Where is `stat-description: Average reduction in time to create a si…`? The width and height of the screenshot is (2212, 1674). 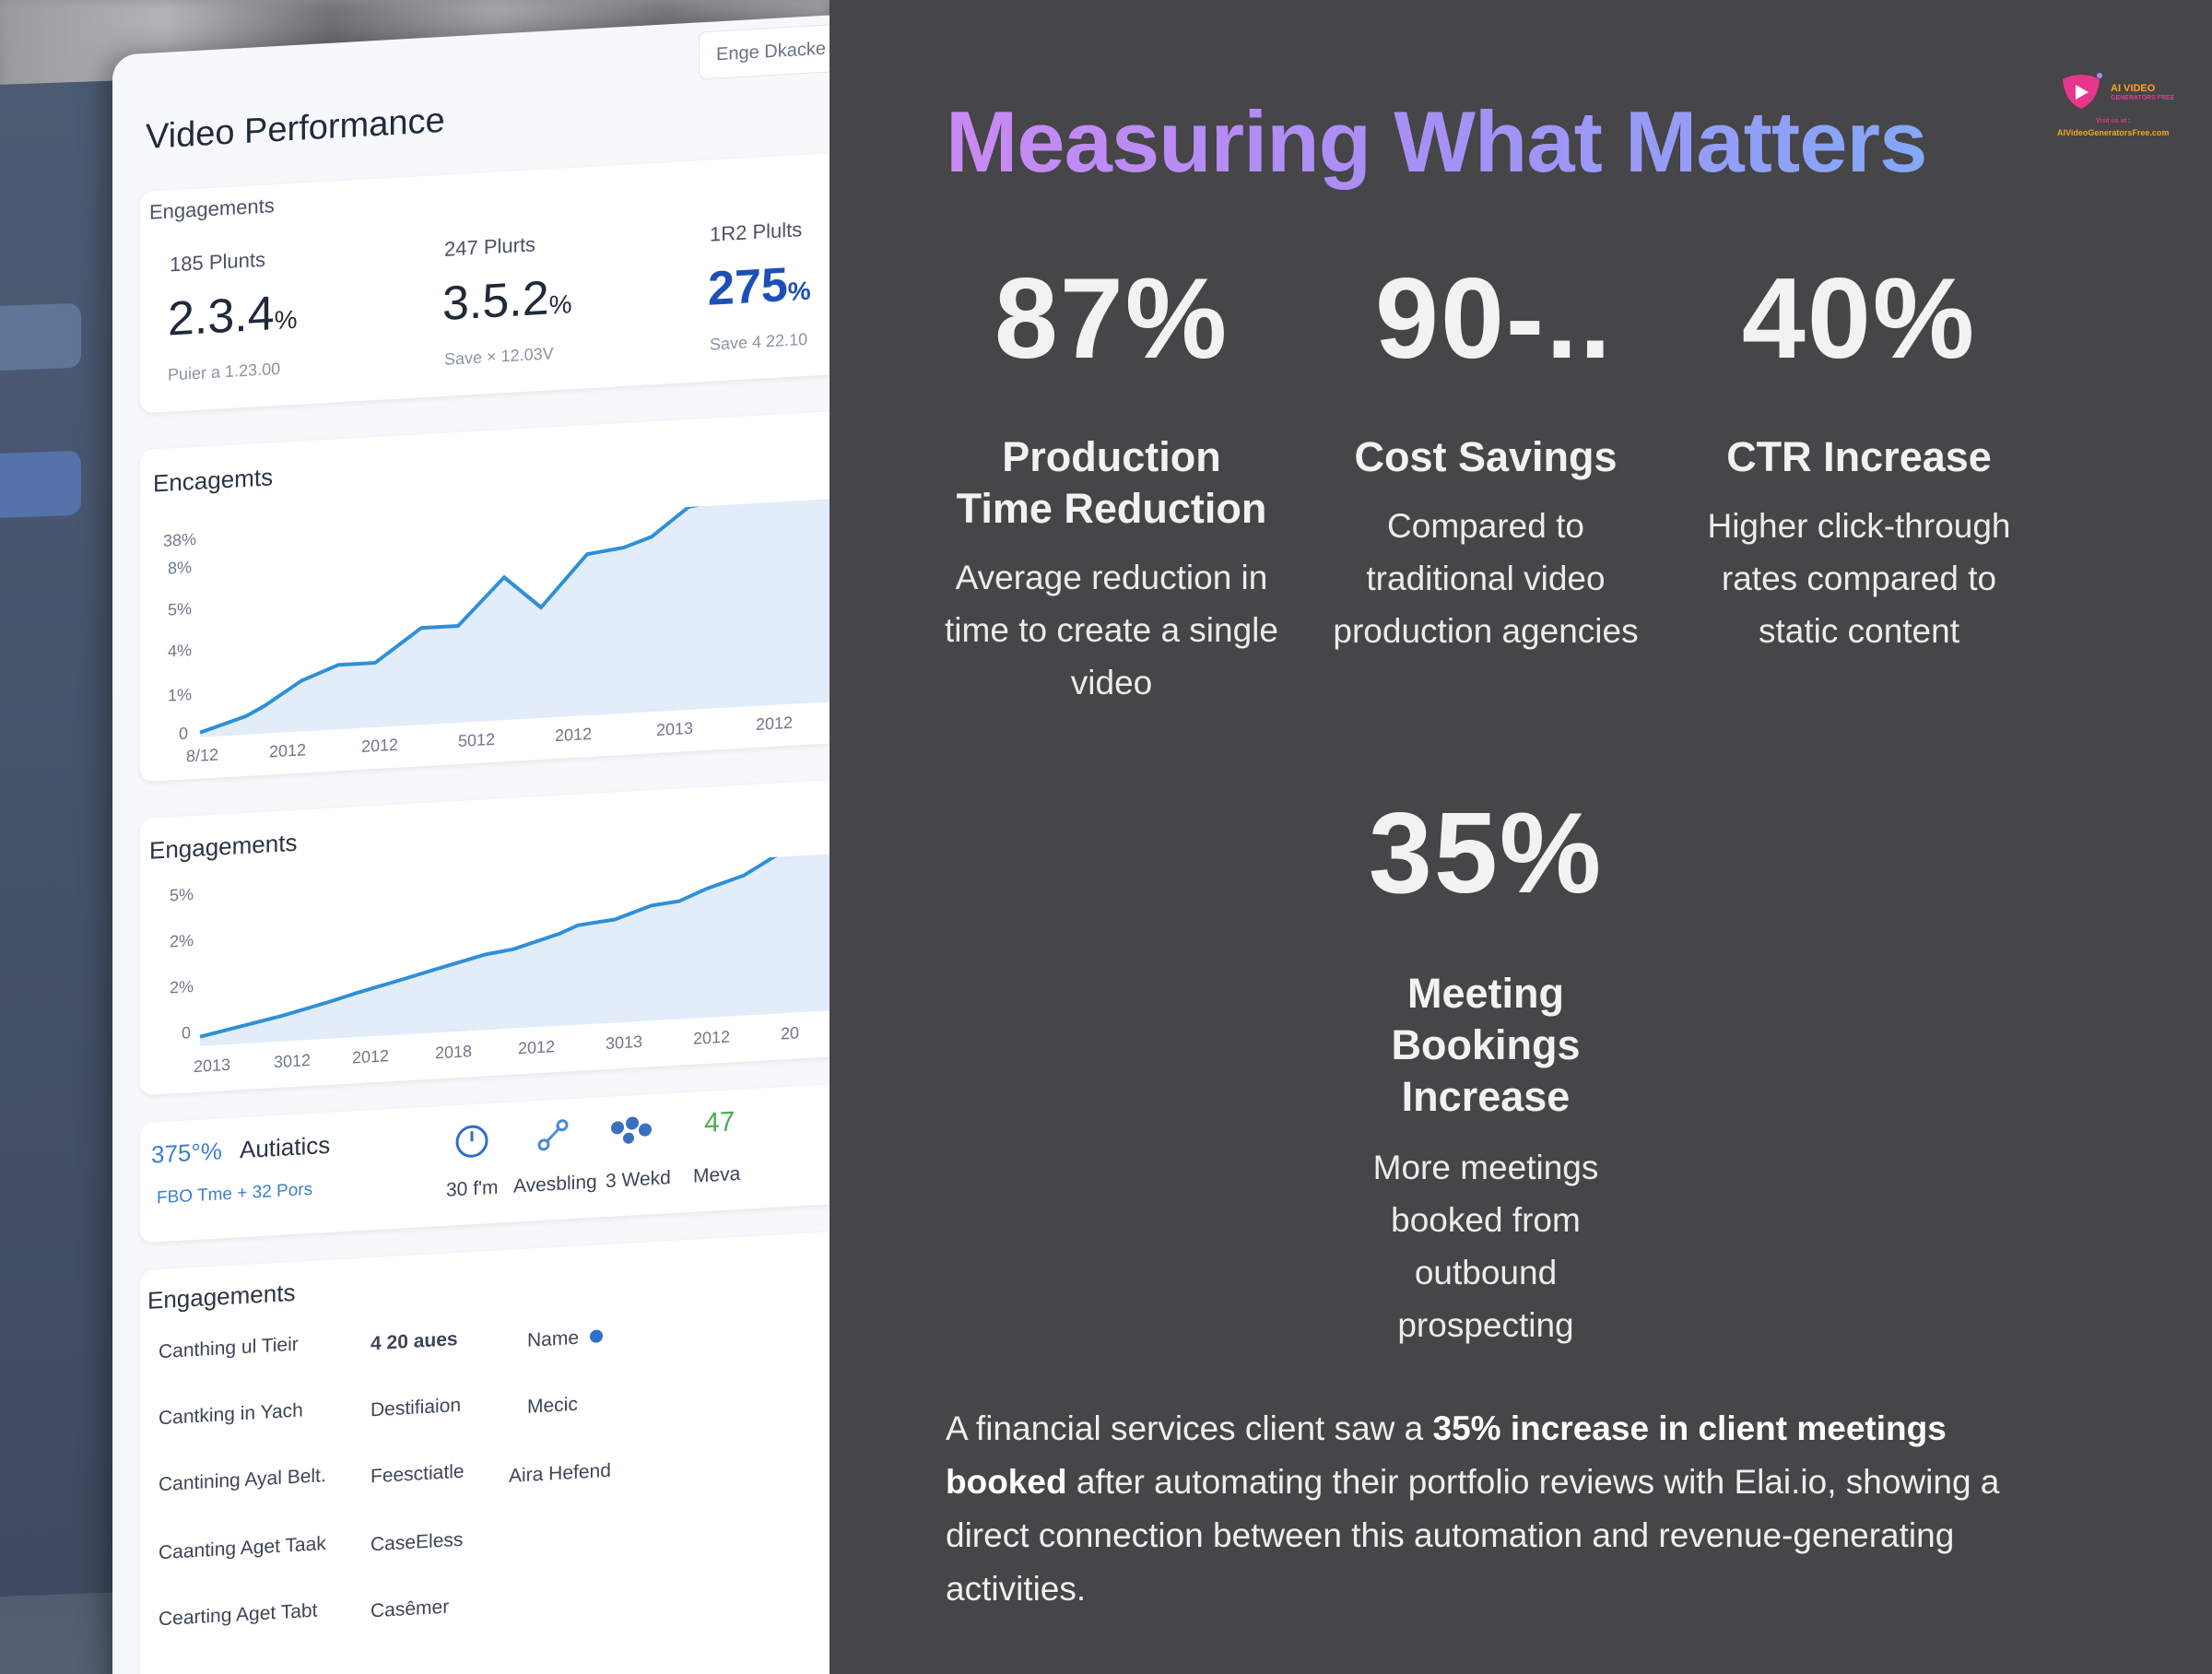
stat-description: Average reduction in time to create a si… is located at coordinates (1111, 630).